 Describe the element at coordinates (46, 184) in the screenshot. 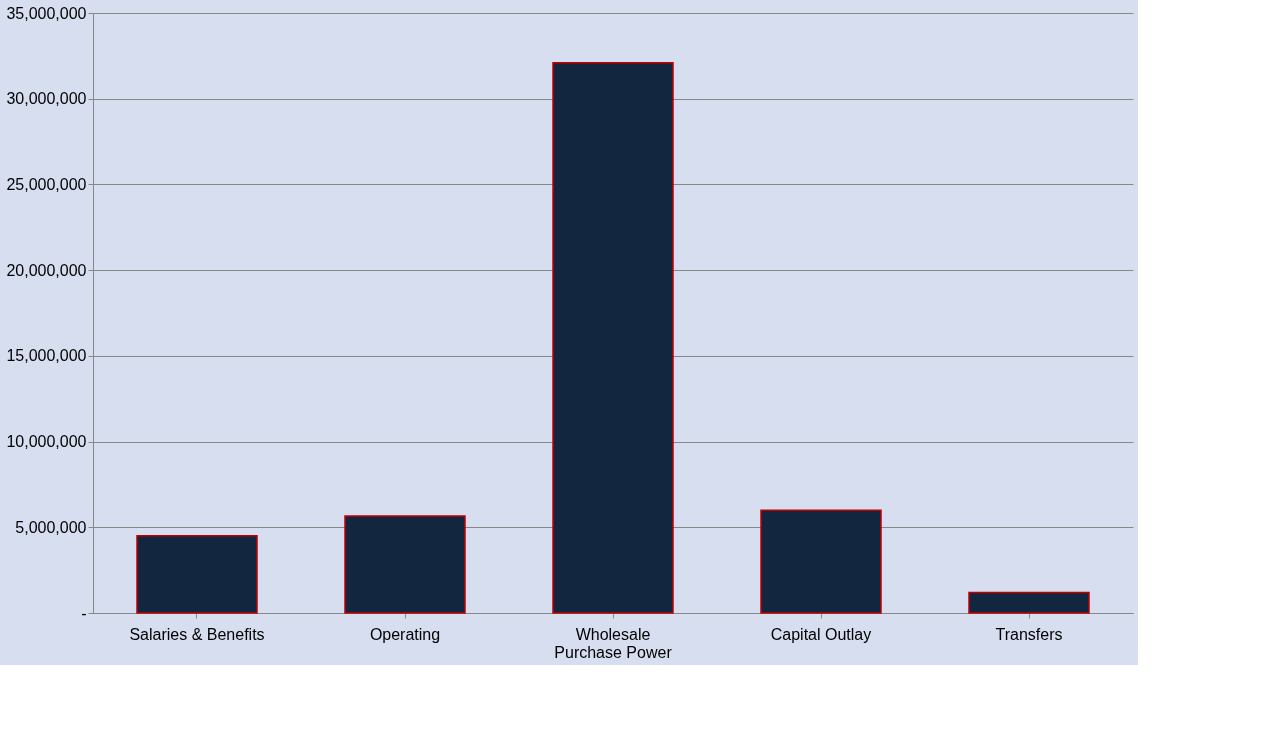

I see `y-tick-label: 25,000,000` at that location.